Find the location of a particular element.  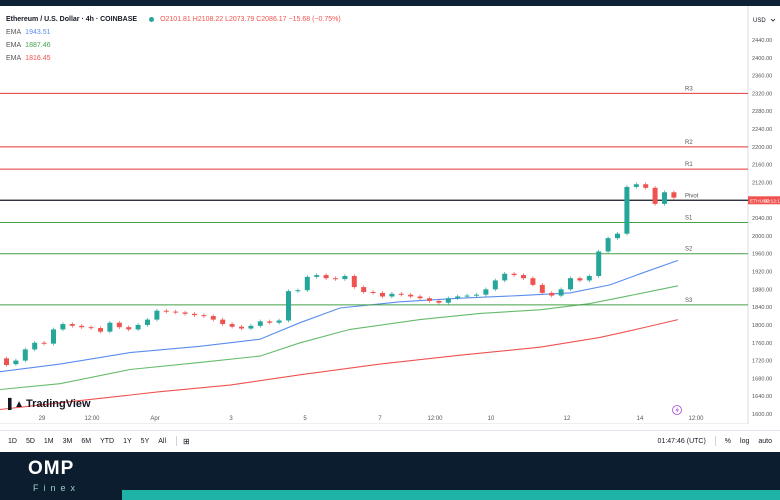

currency-dropdown-icon is located at coordinates (773, 20).